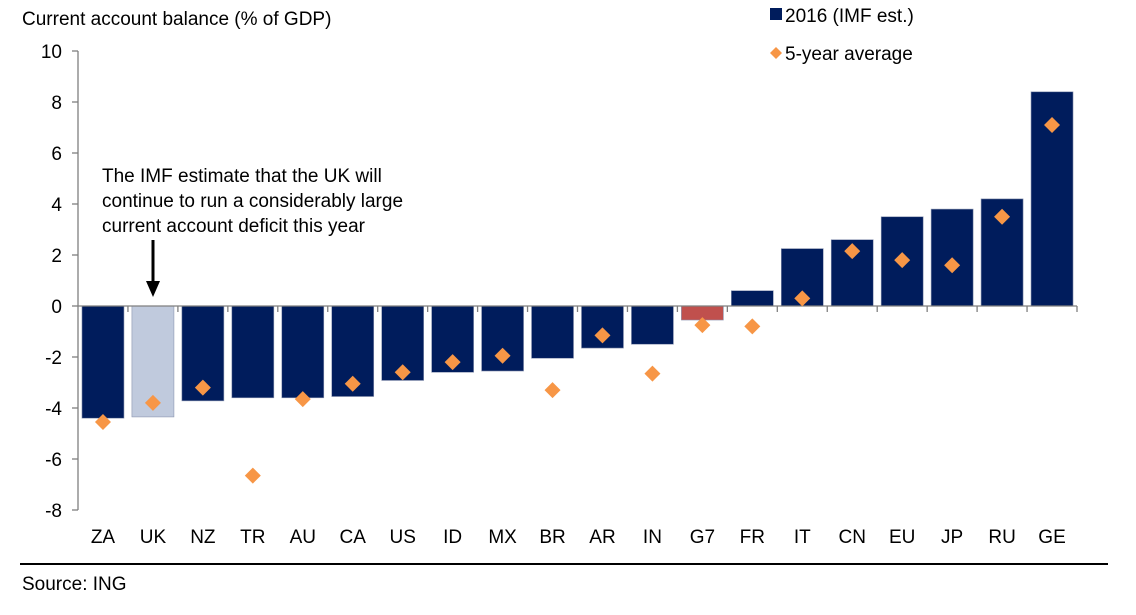  Describe the element at coordinates (652, 373) in the screenshot. I see `marker-in` at that location.